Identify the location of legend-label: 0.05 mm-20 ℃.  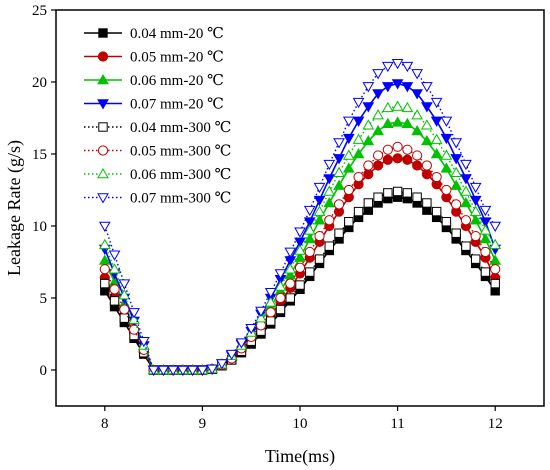
(177, 58).